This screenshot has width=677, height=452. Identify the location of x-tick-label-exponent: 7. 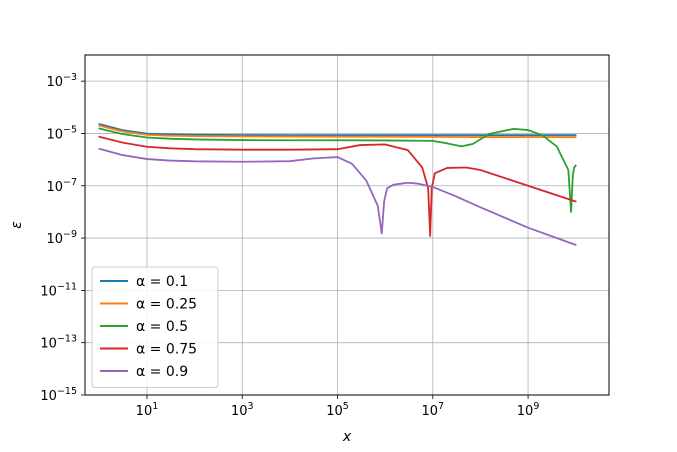
(441, 406).